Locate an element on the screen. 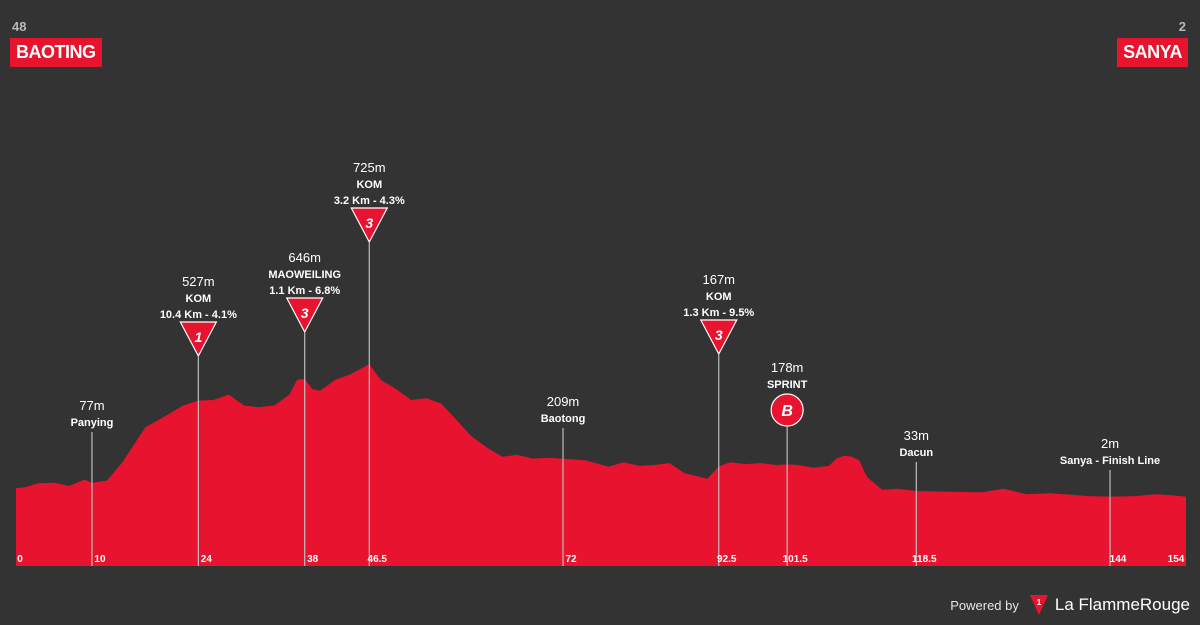 The width and height of the screenshot is (1200, 625). start-altitude: 48 is located at coordinates (19, 26).